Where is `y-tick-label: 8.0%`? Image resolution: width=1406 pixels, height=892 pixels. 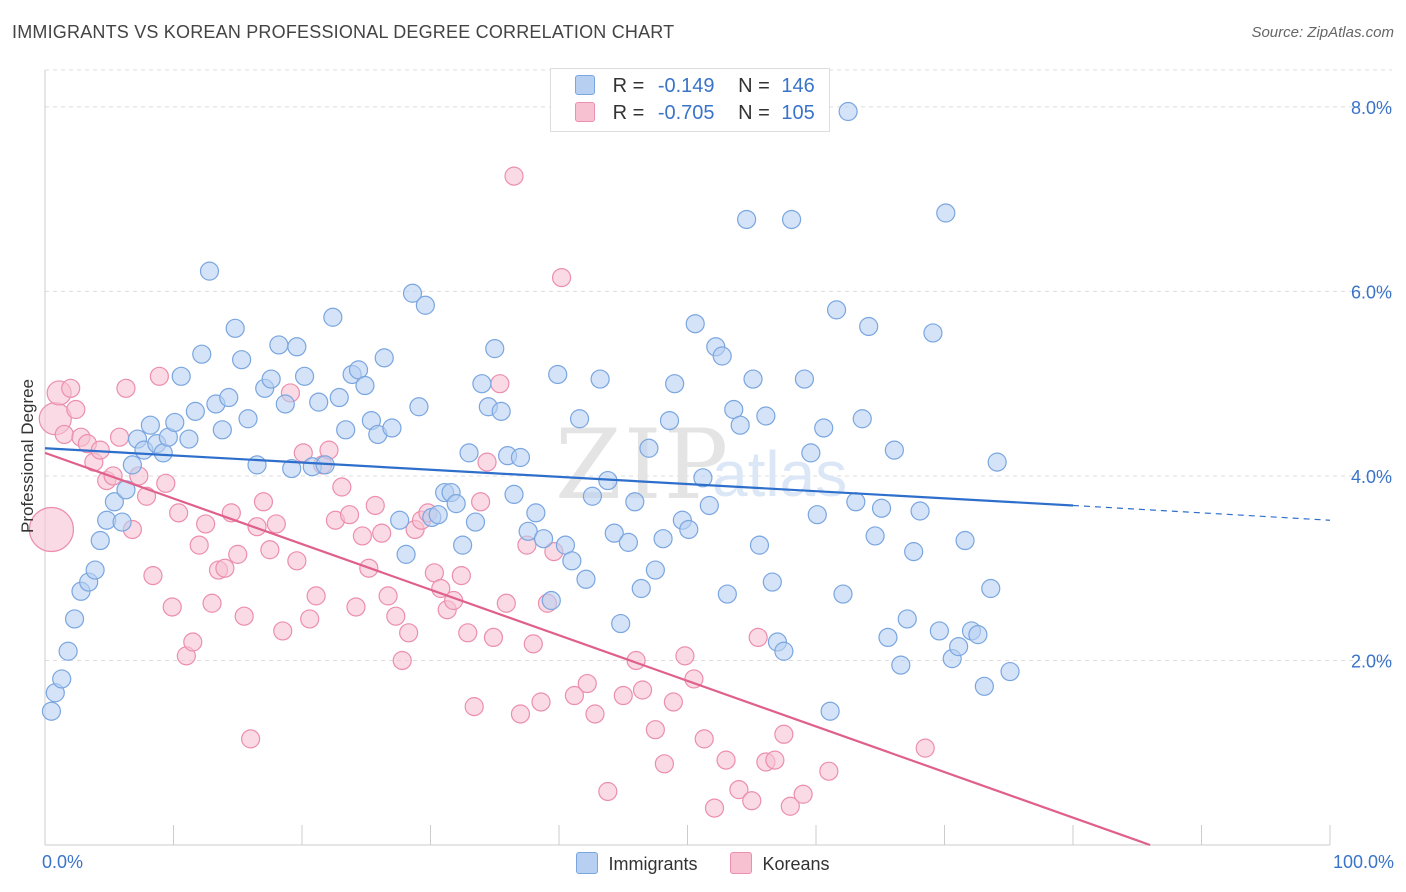 y-tick-label: 8.0% is located at coordinates (1371, 108).